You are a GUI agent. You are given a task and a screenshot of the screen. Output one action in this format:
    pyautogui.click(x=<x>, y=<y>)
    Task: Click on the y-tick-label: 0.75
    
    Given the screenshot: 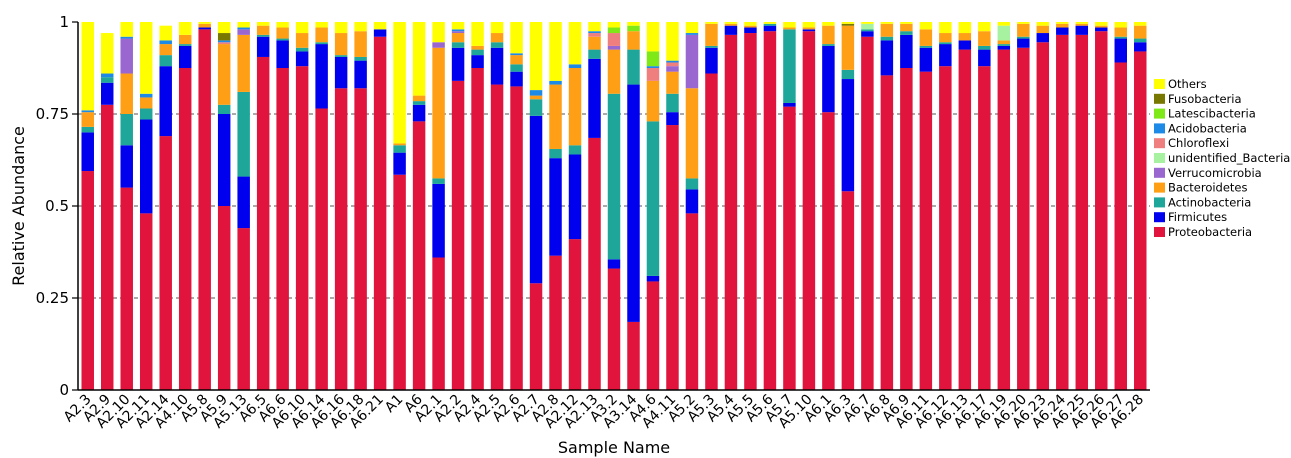 What is the action you would take?
    pyautogui.click(x=52, y=114)
    